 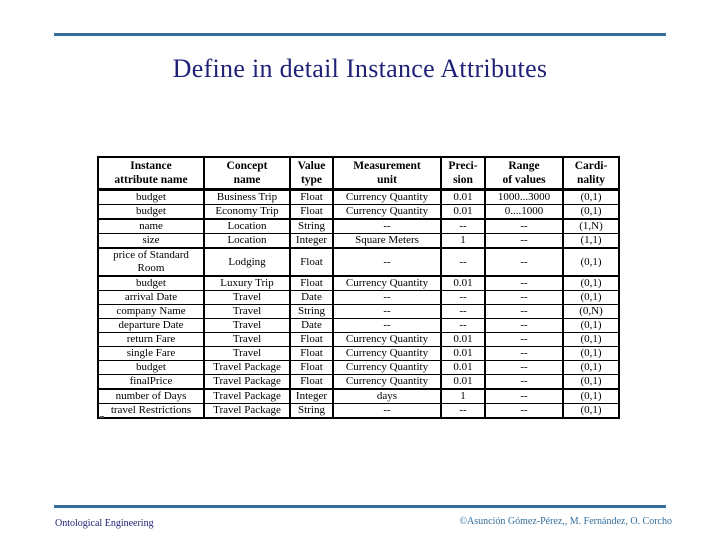 What do you see at coordinates (151, 297) in the screenshot?
I see `table-cell: arrival Date` at bounding box center [151, 297].